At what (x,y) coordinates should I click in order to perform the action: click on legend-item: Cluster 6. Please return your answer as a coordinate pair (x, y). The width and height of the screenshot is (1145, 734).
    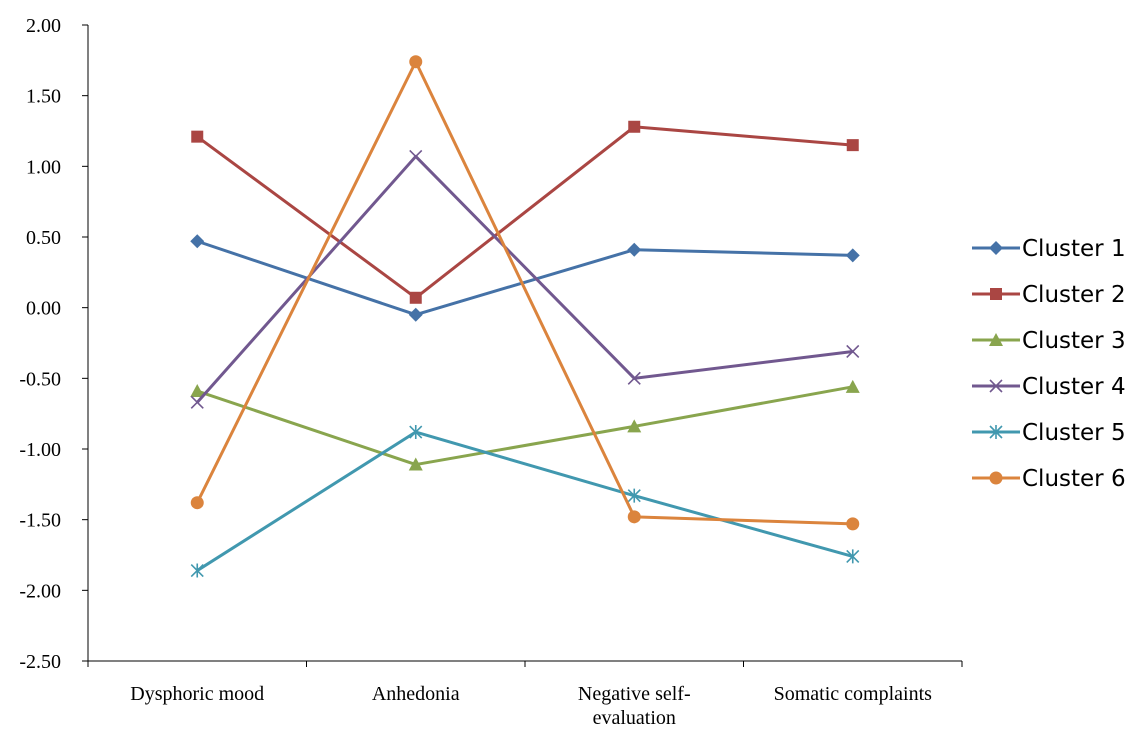
    Looking at the image, I should click on (1049, 479).